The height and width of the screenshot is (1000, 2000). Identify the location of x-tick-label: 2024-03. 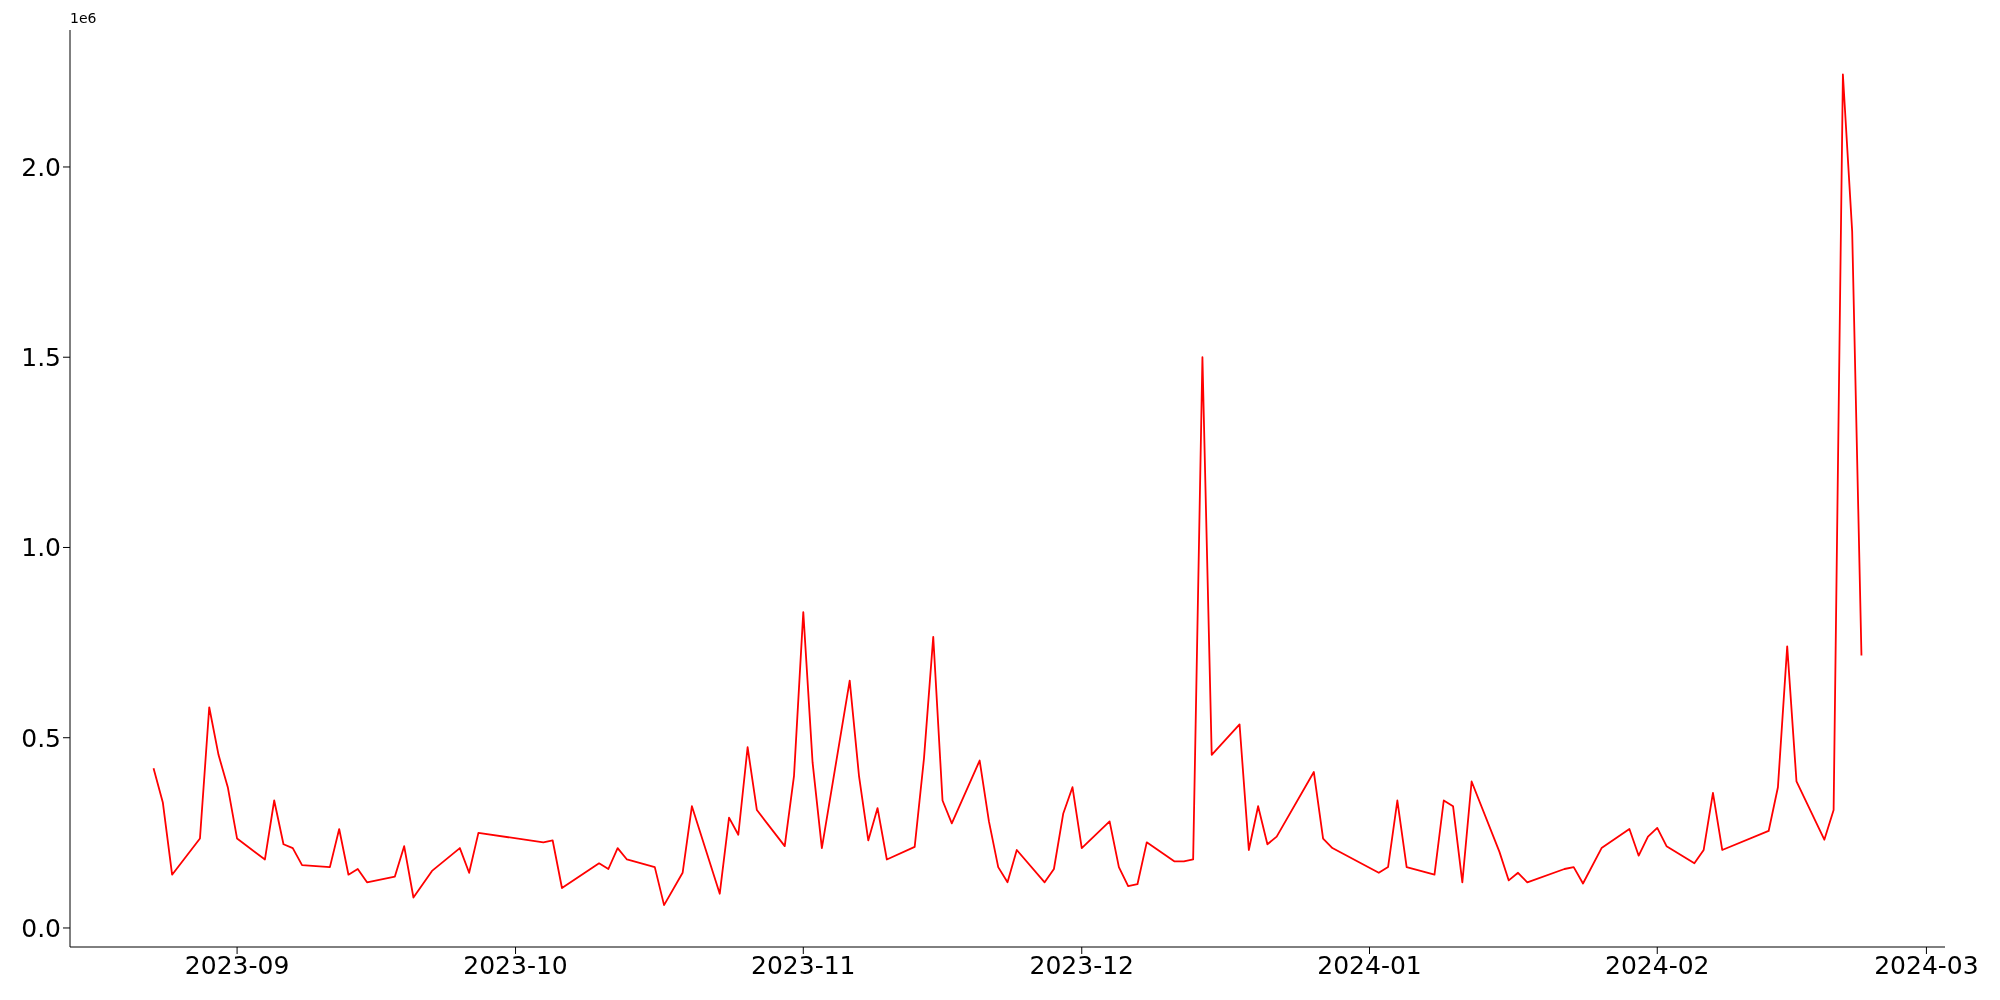
(1926, 965).